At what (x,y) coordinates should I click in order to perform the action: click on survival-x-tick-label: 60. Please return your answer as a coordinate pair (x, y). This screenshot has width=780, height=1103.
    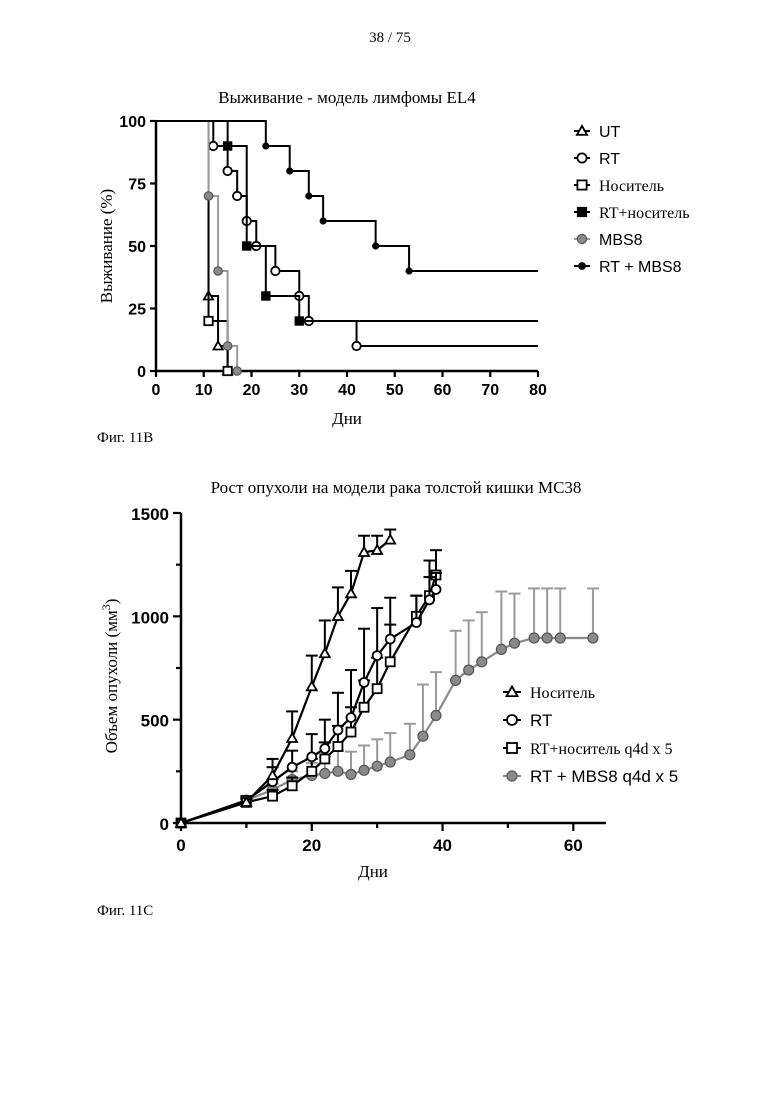
    Looking at the image, I should click on (443, 390).